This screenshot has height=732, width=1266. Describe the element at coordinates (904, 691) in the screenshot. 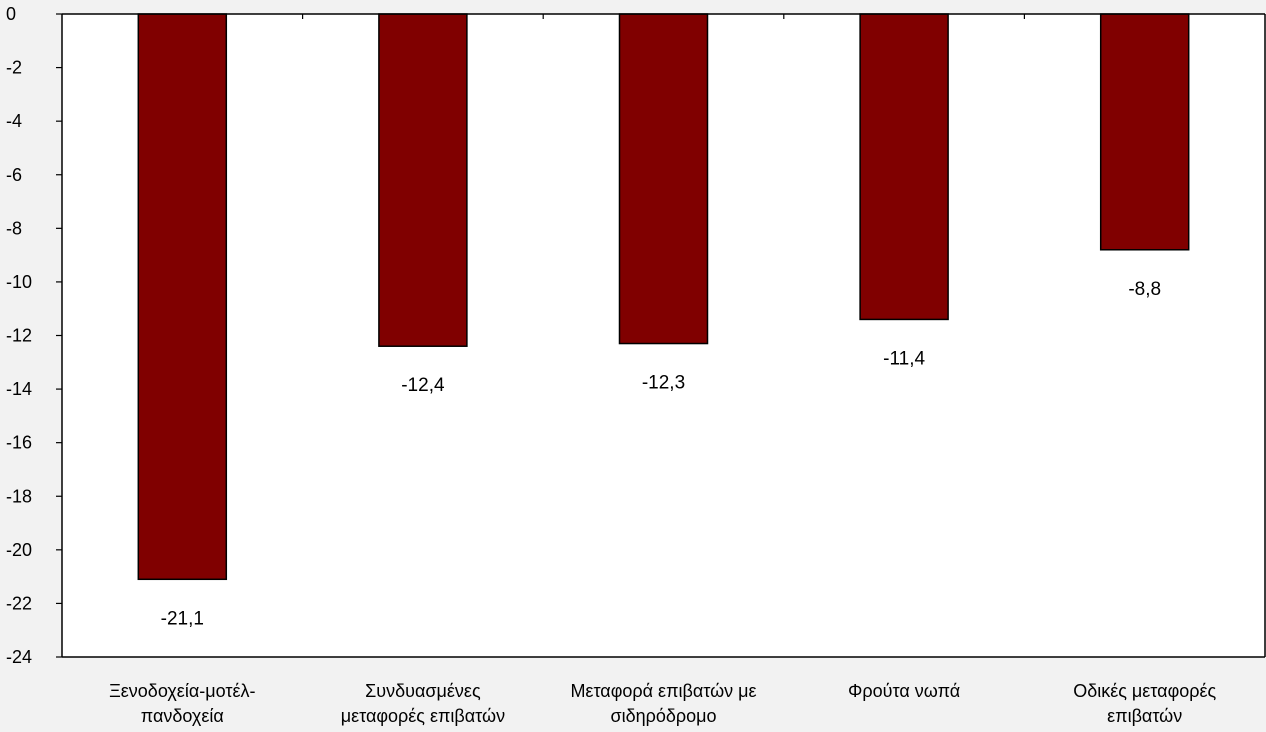

I see `x-tick-label: Φρούτα νωπά` at that location.